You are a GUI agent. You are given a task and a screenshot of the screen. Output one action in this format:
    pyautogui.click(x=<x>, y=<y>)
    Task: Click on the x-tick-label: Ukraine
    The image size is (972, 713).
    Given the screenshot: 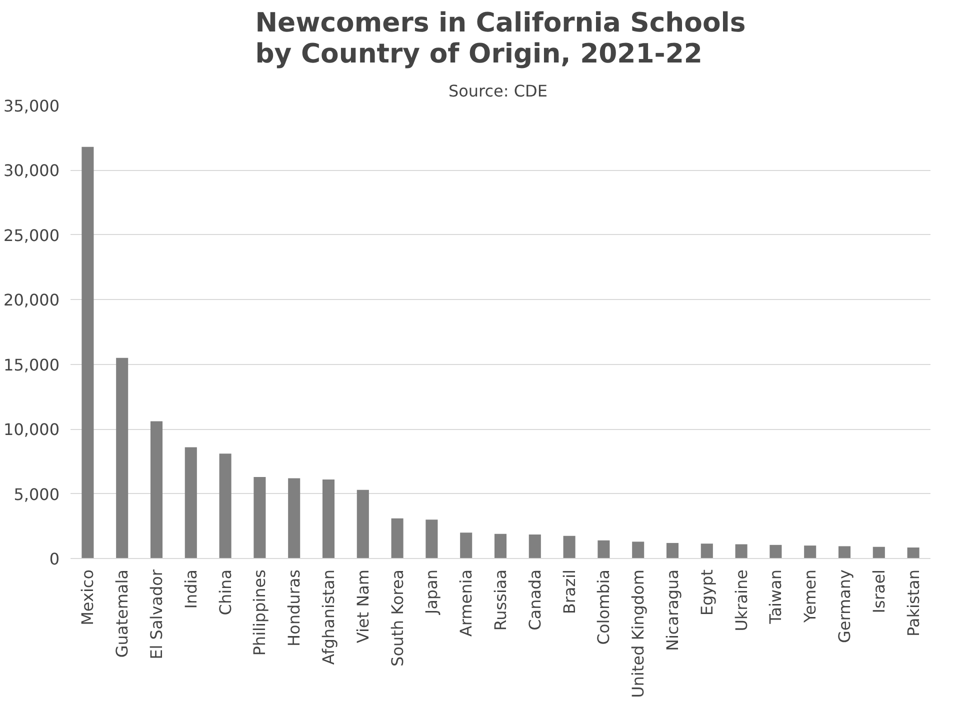 What is the action you would take?
    pyautogui.click(x=741, y=600)
    